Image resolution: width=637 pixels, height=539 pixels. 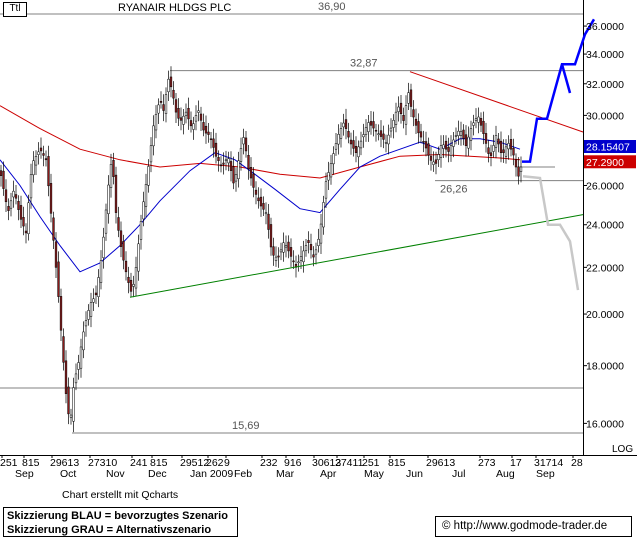 I want to click on level-label-1: 32,87, so click(x=364, y=64).